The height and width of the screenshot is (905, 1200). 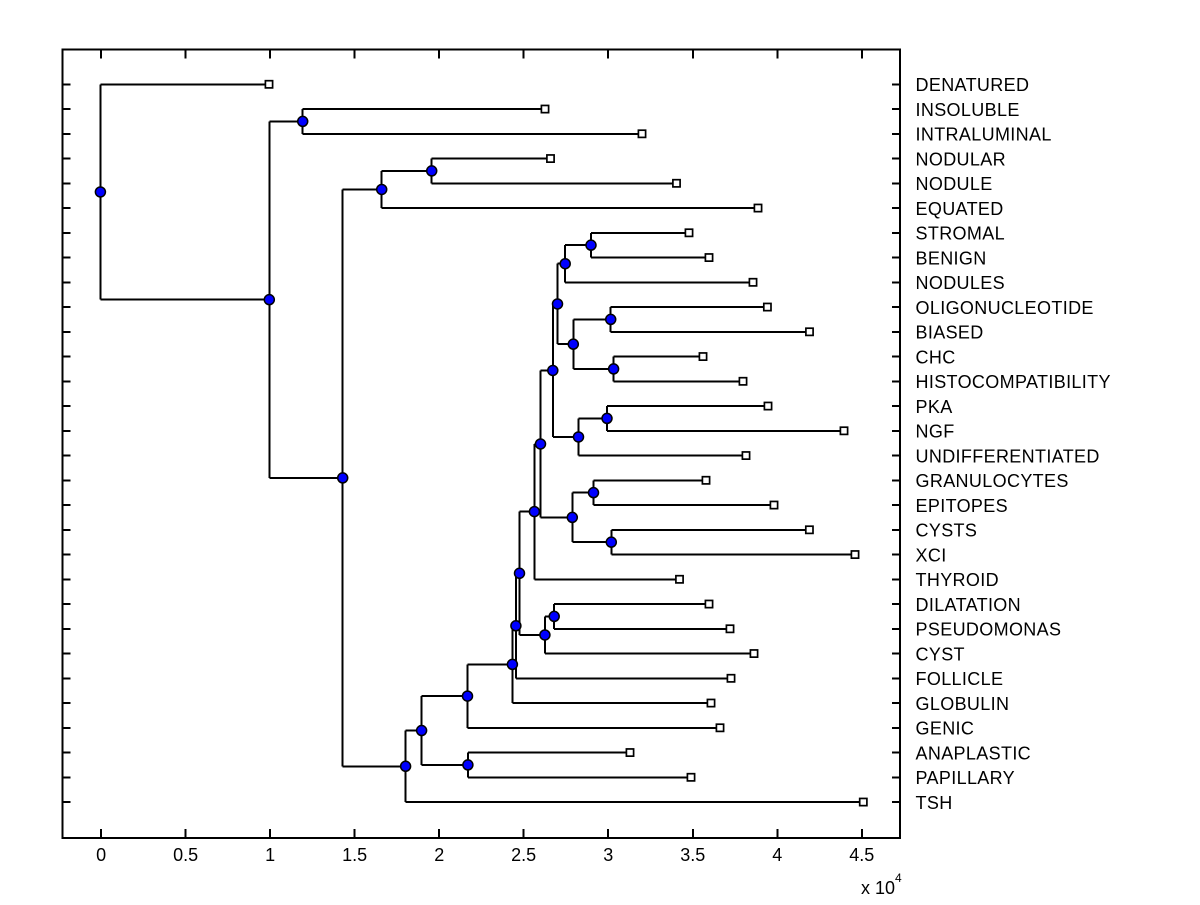 I want to click on svg-text: DENATURED, so click(x=973, y=85).